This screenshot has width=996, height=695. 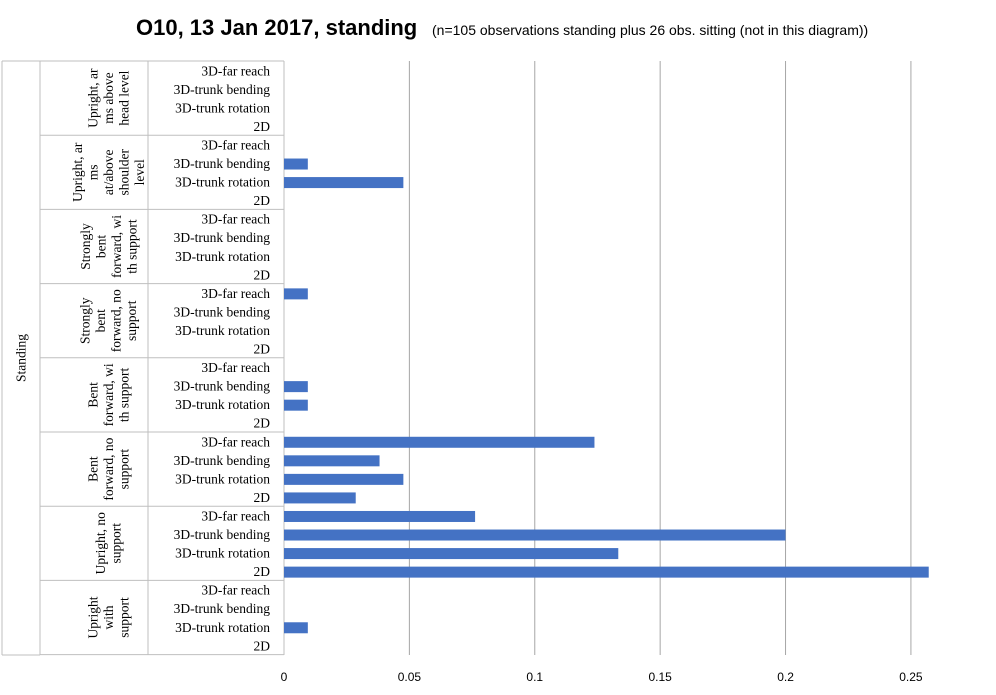 I want to click on x-tick-label: 0.1, so click(x=534, y=677).